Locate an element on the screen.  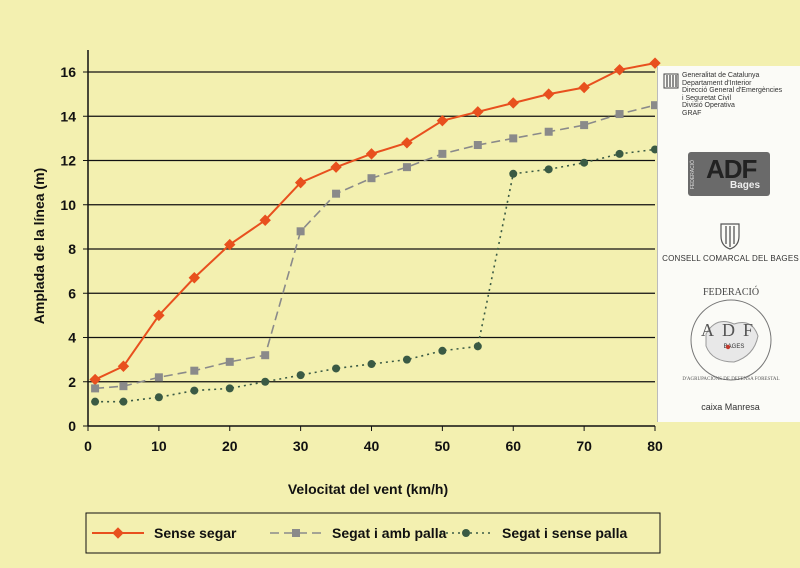
adf-side-text: FEDERACIÓ is located at coordinates (693, 175).